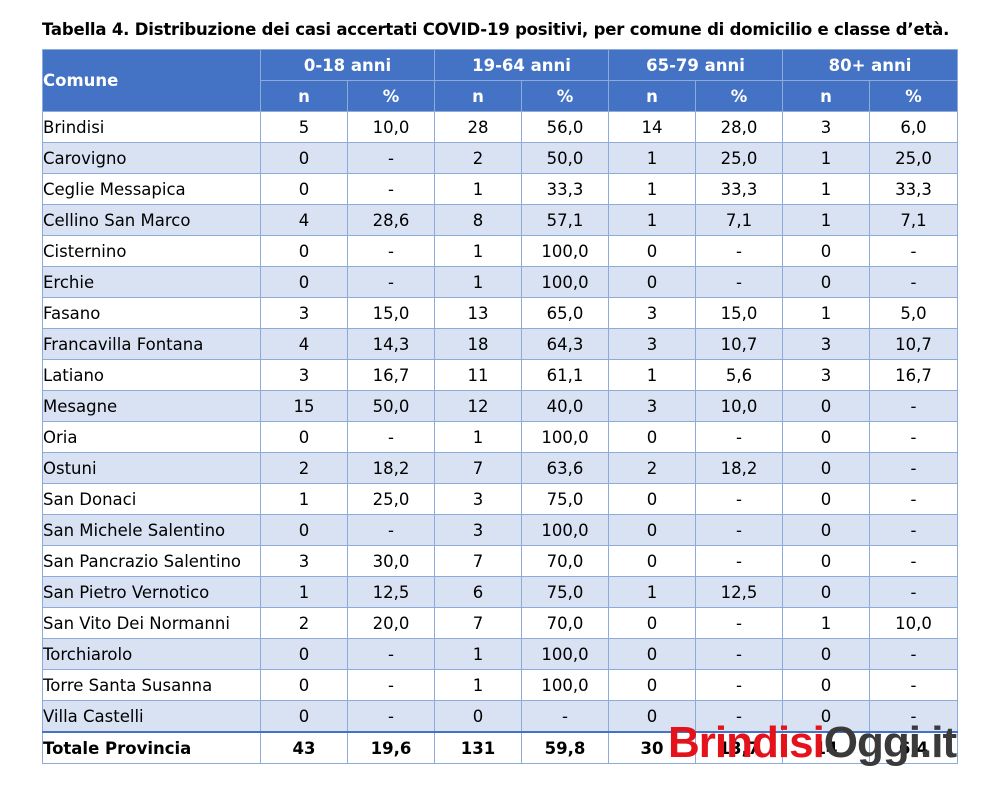 This screenshot has width=984, height=792. What do you see at coordinates (565, 406) in the screenshot?
I see `table-cell: 40,0` at bounding box center [565, 406].